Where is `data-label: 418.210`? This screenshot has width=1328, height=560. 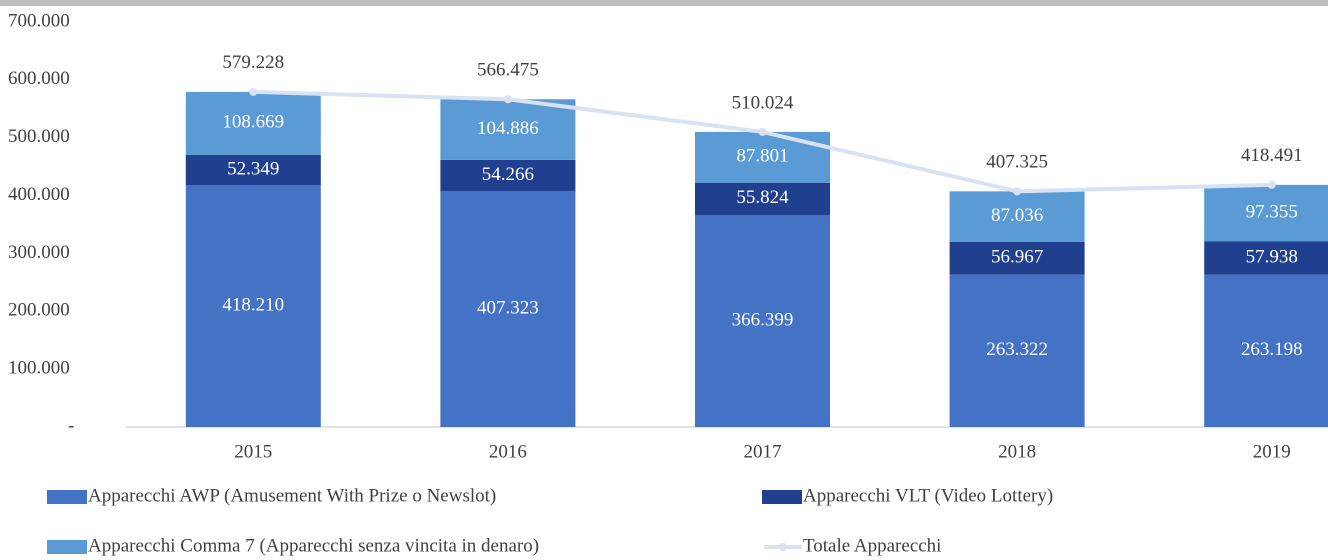 data-label: 418.210 is located at coordinates (253, 304).